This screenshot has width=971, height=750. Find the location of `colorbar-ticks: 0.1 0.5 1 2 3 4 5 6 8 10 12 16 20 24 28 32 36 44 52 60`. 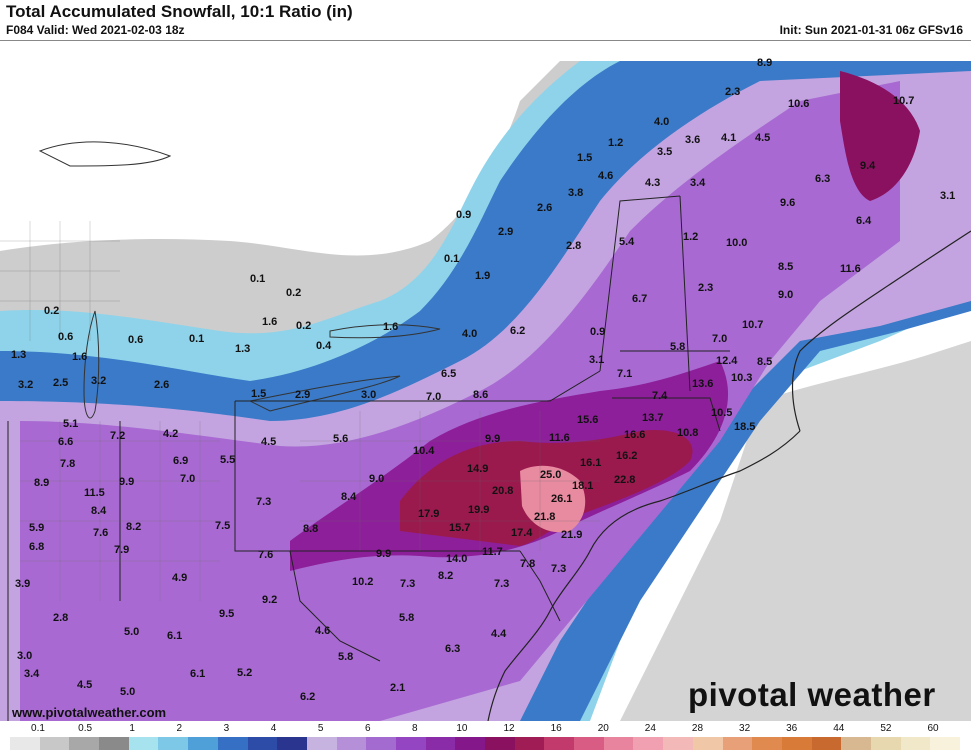

colorbar-ticks: 0.1 0.5 1 2 3 4 5 6 8 10 12 16 20 24 28 32 36 44 52 60 is located at coordinates (485, 729).